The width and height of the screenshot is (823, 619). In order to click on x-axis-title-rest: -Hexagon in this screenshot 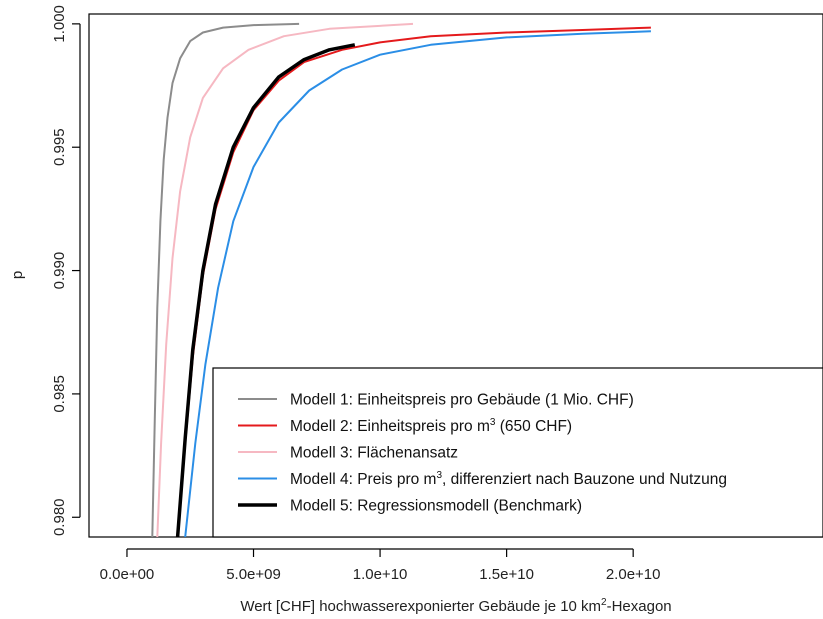, I will do `click(639, 606)`.